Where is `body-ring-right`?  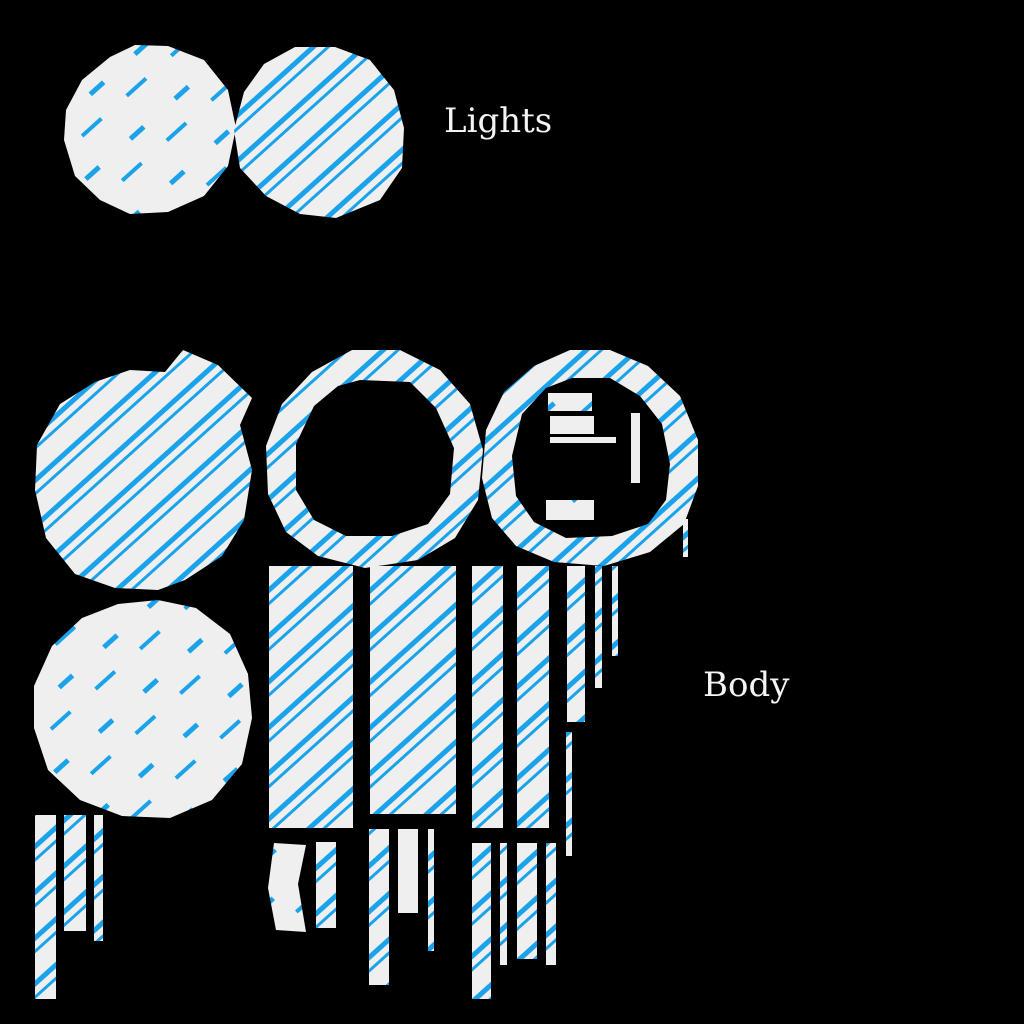 body-ring-right is located at coordinates (590, 458).